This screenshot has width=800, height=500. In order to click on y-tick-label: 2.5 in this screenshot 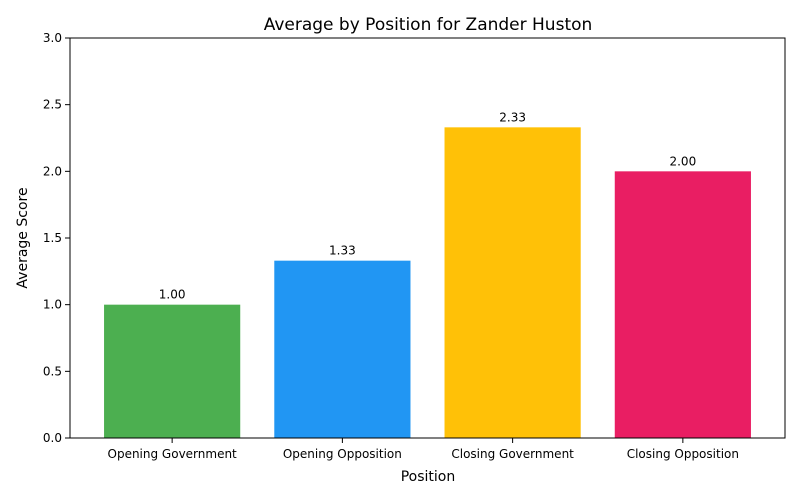, I will do `click(52, 105)`.